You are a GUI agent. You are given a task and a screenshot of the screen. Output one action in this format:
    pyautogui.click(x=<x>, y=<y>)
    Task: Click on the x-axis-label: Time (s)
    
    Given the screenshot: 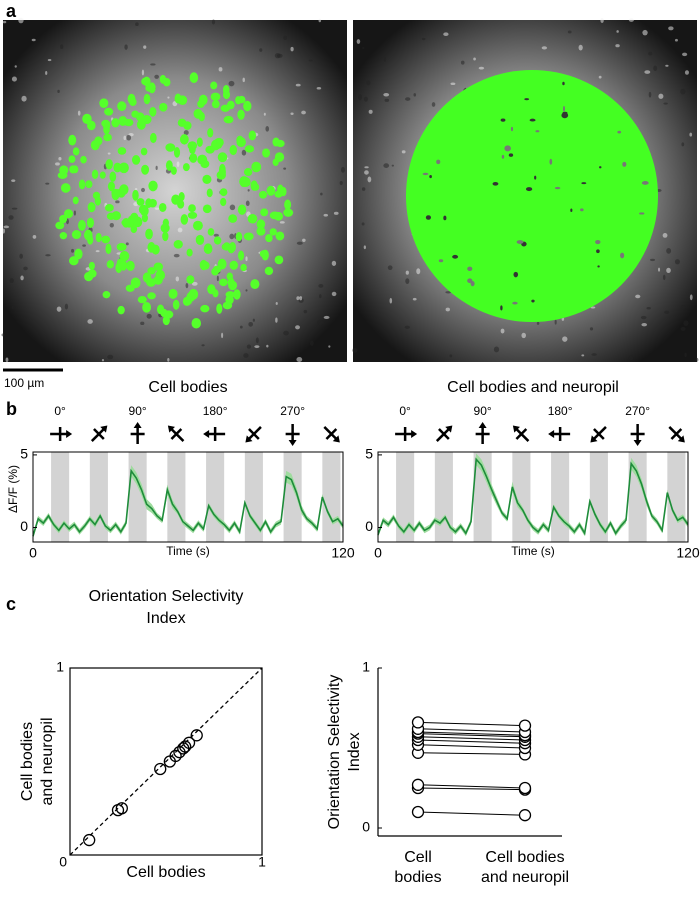 What is the action you would take?
    pyautogui.click(x=533, y=551)
    